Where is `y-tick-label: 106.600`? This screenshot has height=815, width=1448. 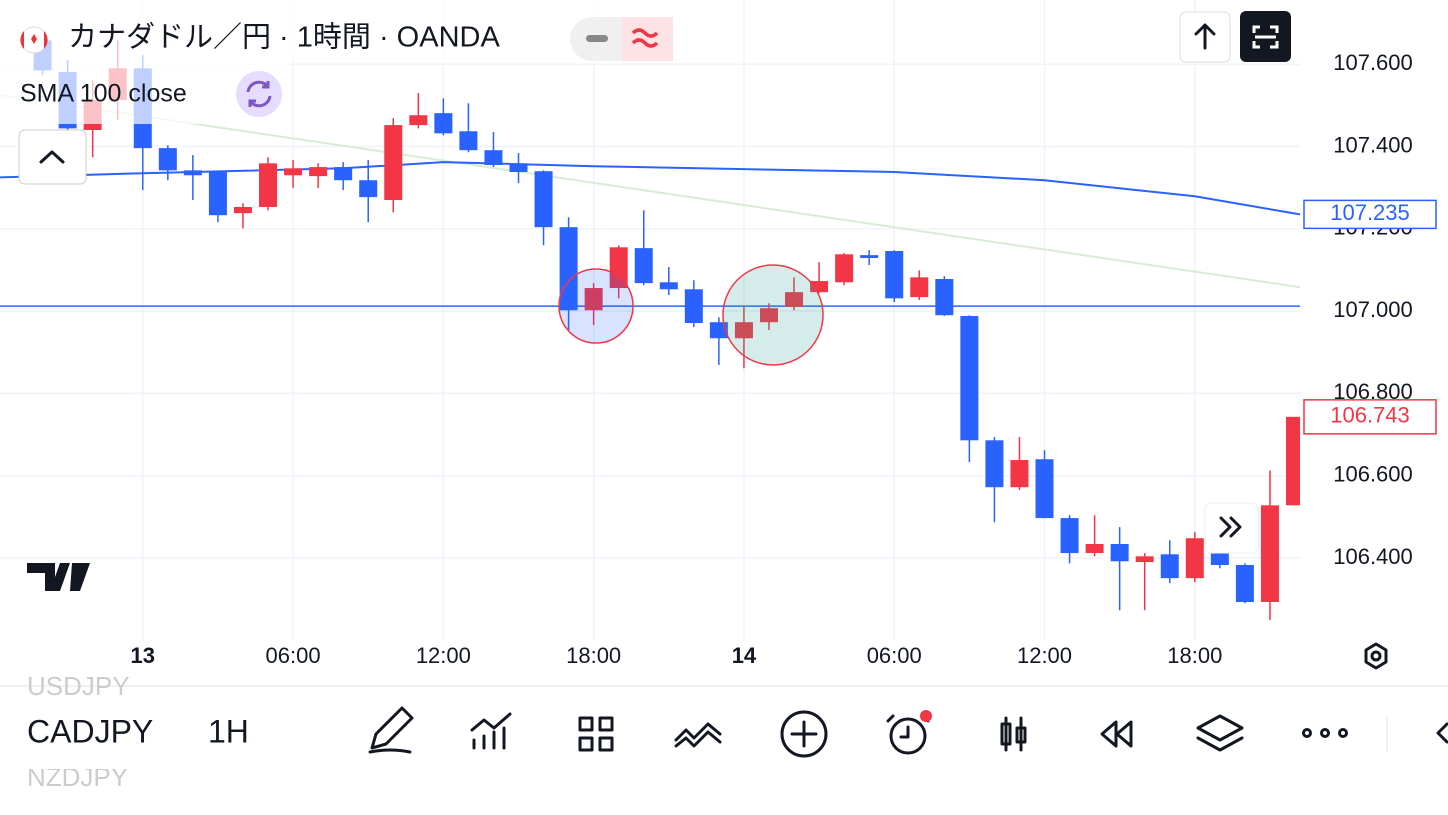
y-tick-label: 106.600 is located at coordinates (1373, 474).